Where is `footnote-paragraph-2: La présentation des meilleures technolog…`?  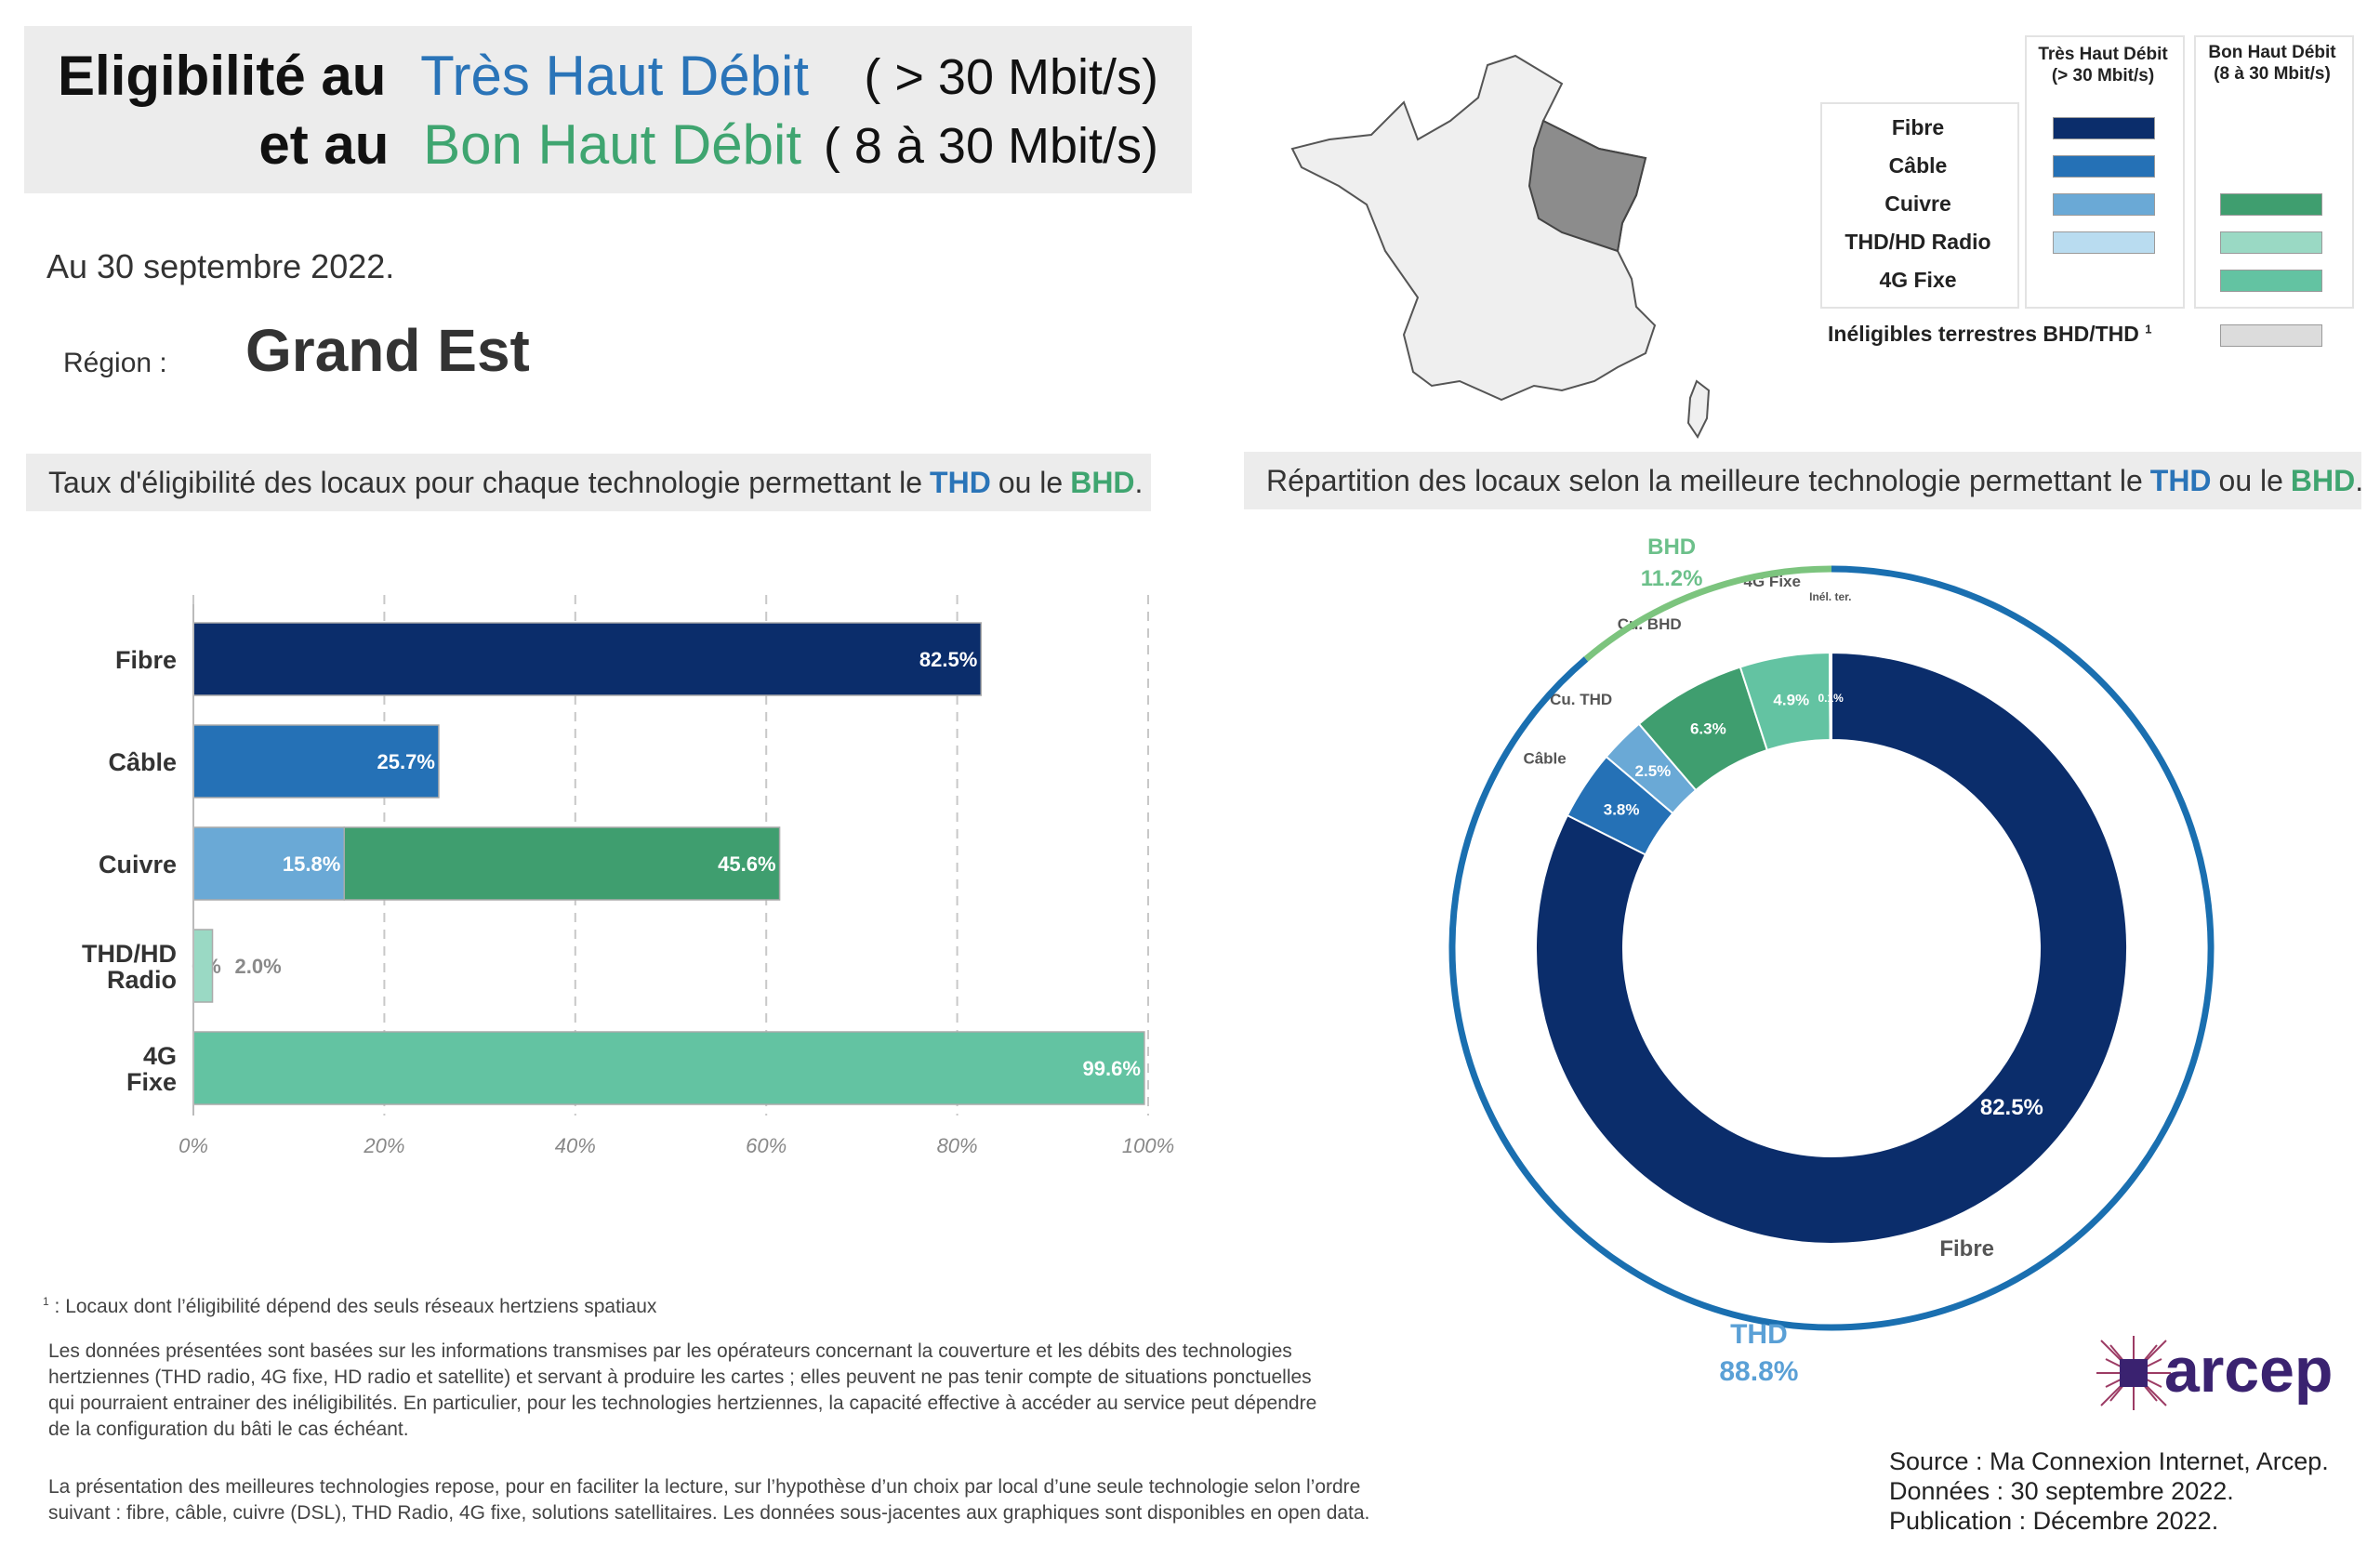 footnote-paragraph-2: La présentation des meilleures technolog… is located at coordinates (708, 1500).